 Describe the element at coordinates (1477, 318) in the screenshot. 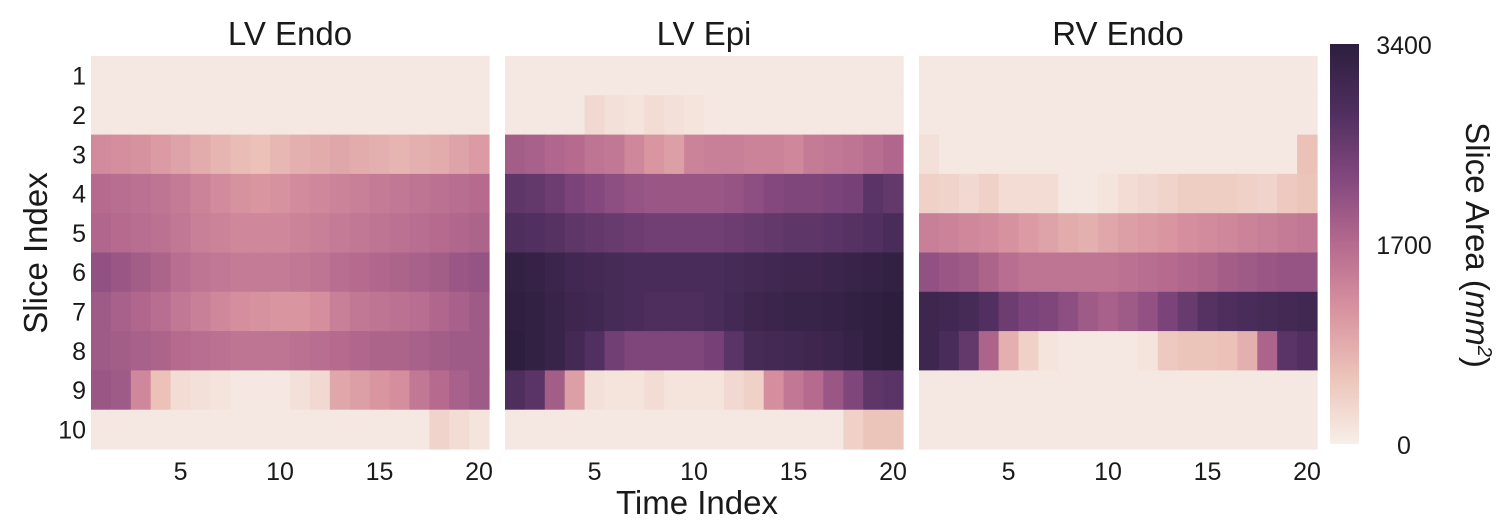

I see `colorbar-label-unit: mm` at that location.